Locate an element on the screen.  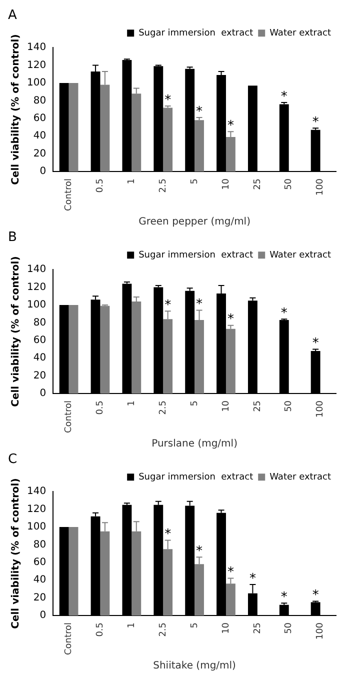
chart-title: A is located at coordinates (12, 16).